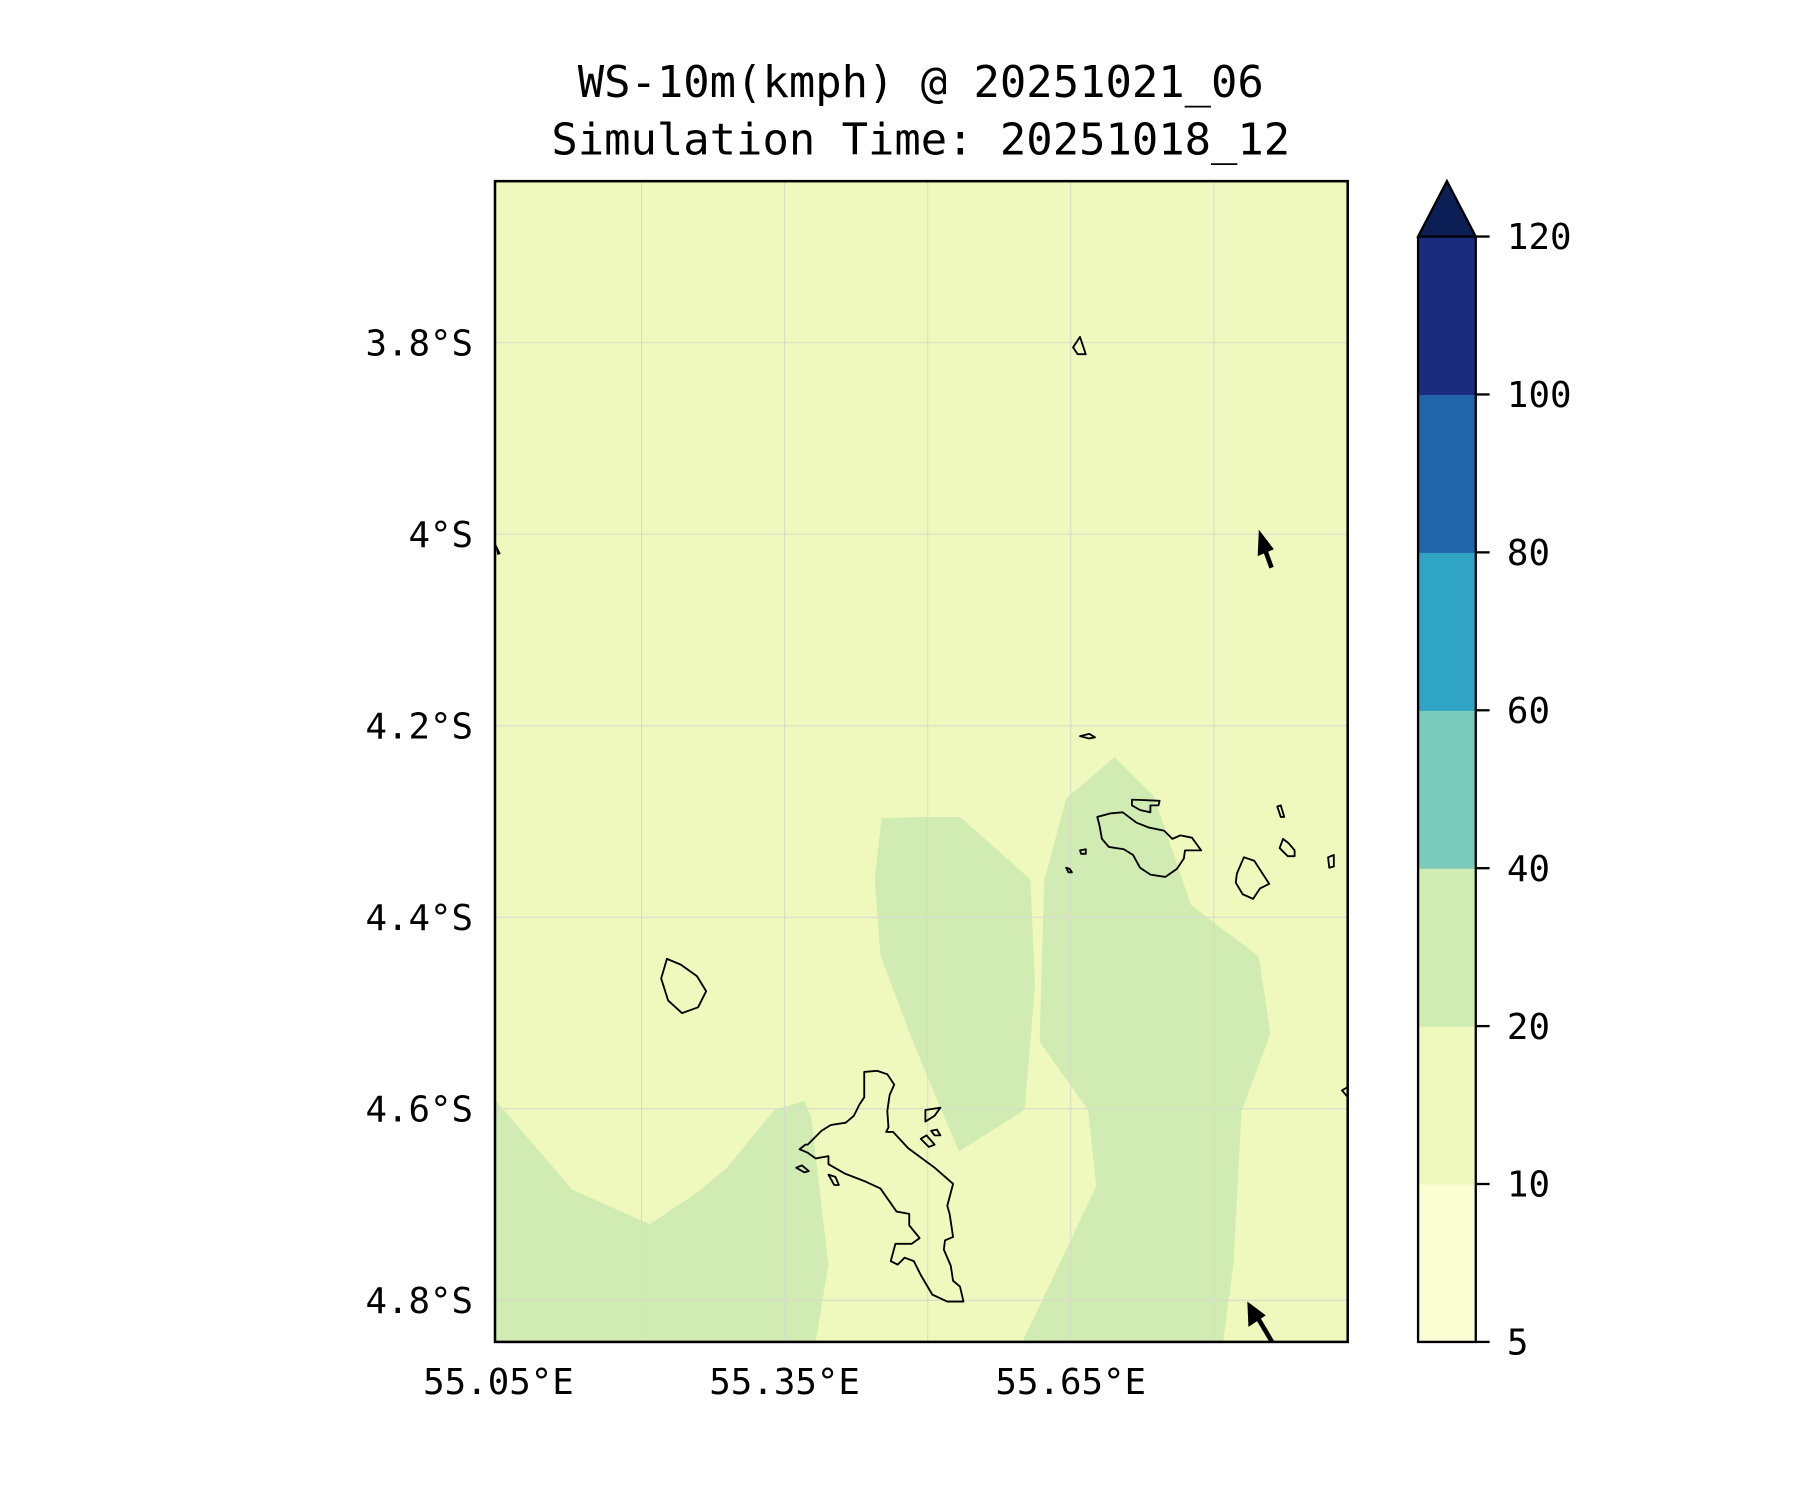 The image size is (1800, 1500). What do you see at coordinates (1149, 844) in the screenshot?
I see `coastline-praslin` at bounding box center [1149, 844].